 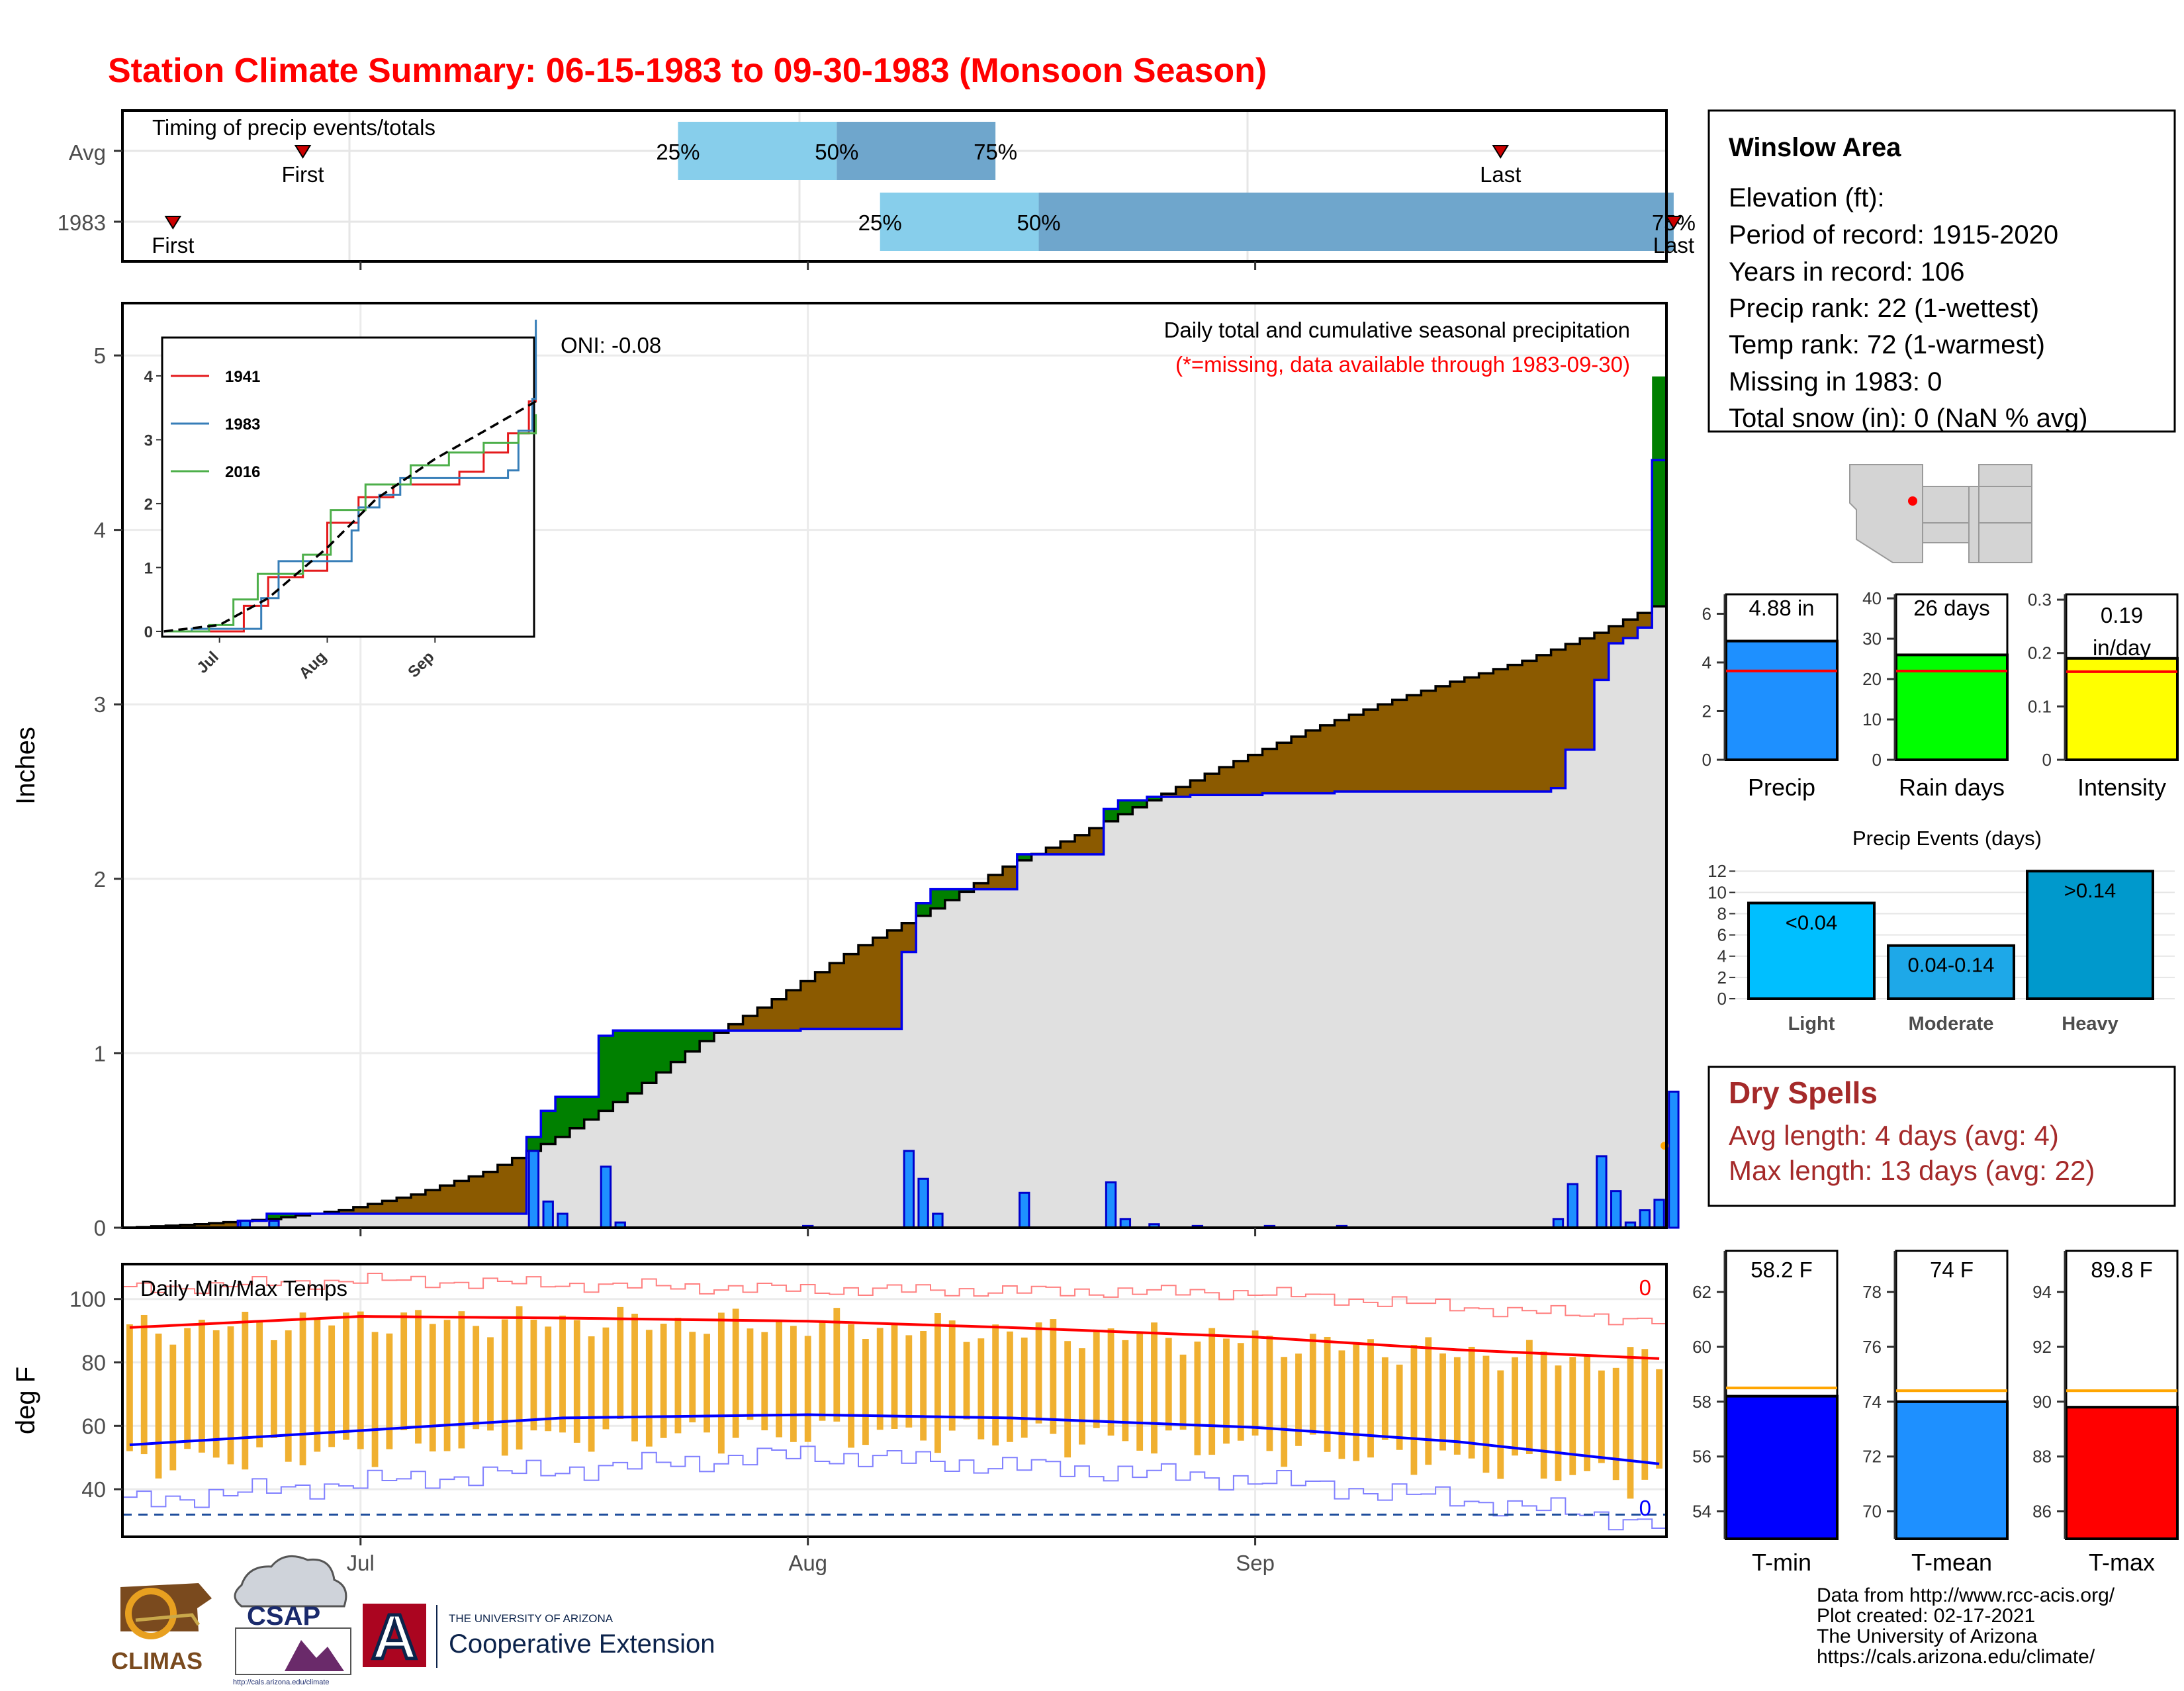 I want to click on dry-spells-max: Max length: 13 days (avg: 22), so click(x=1912, y=1170).